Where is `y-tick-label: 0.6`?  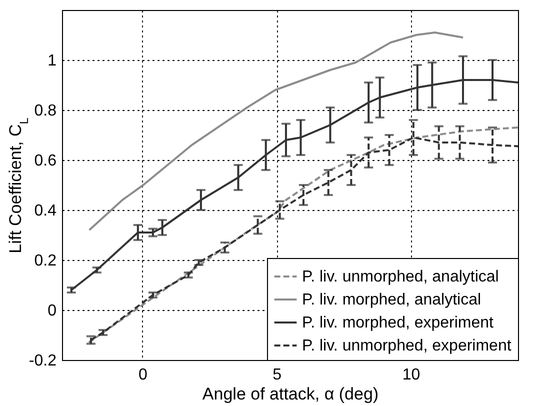
y-tick-label: 0.6 is located at coordinates (45, 161).